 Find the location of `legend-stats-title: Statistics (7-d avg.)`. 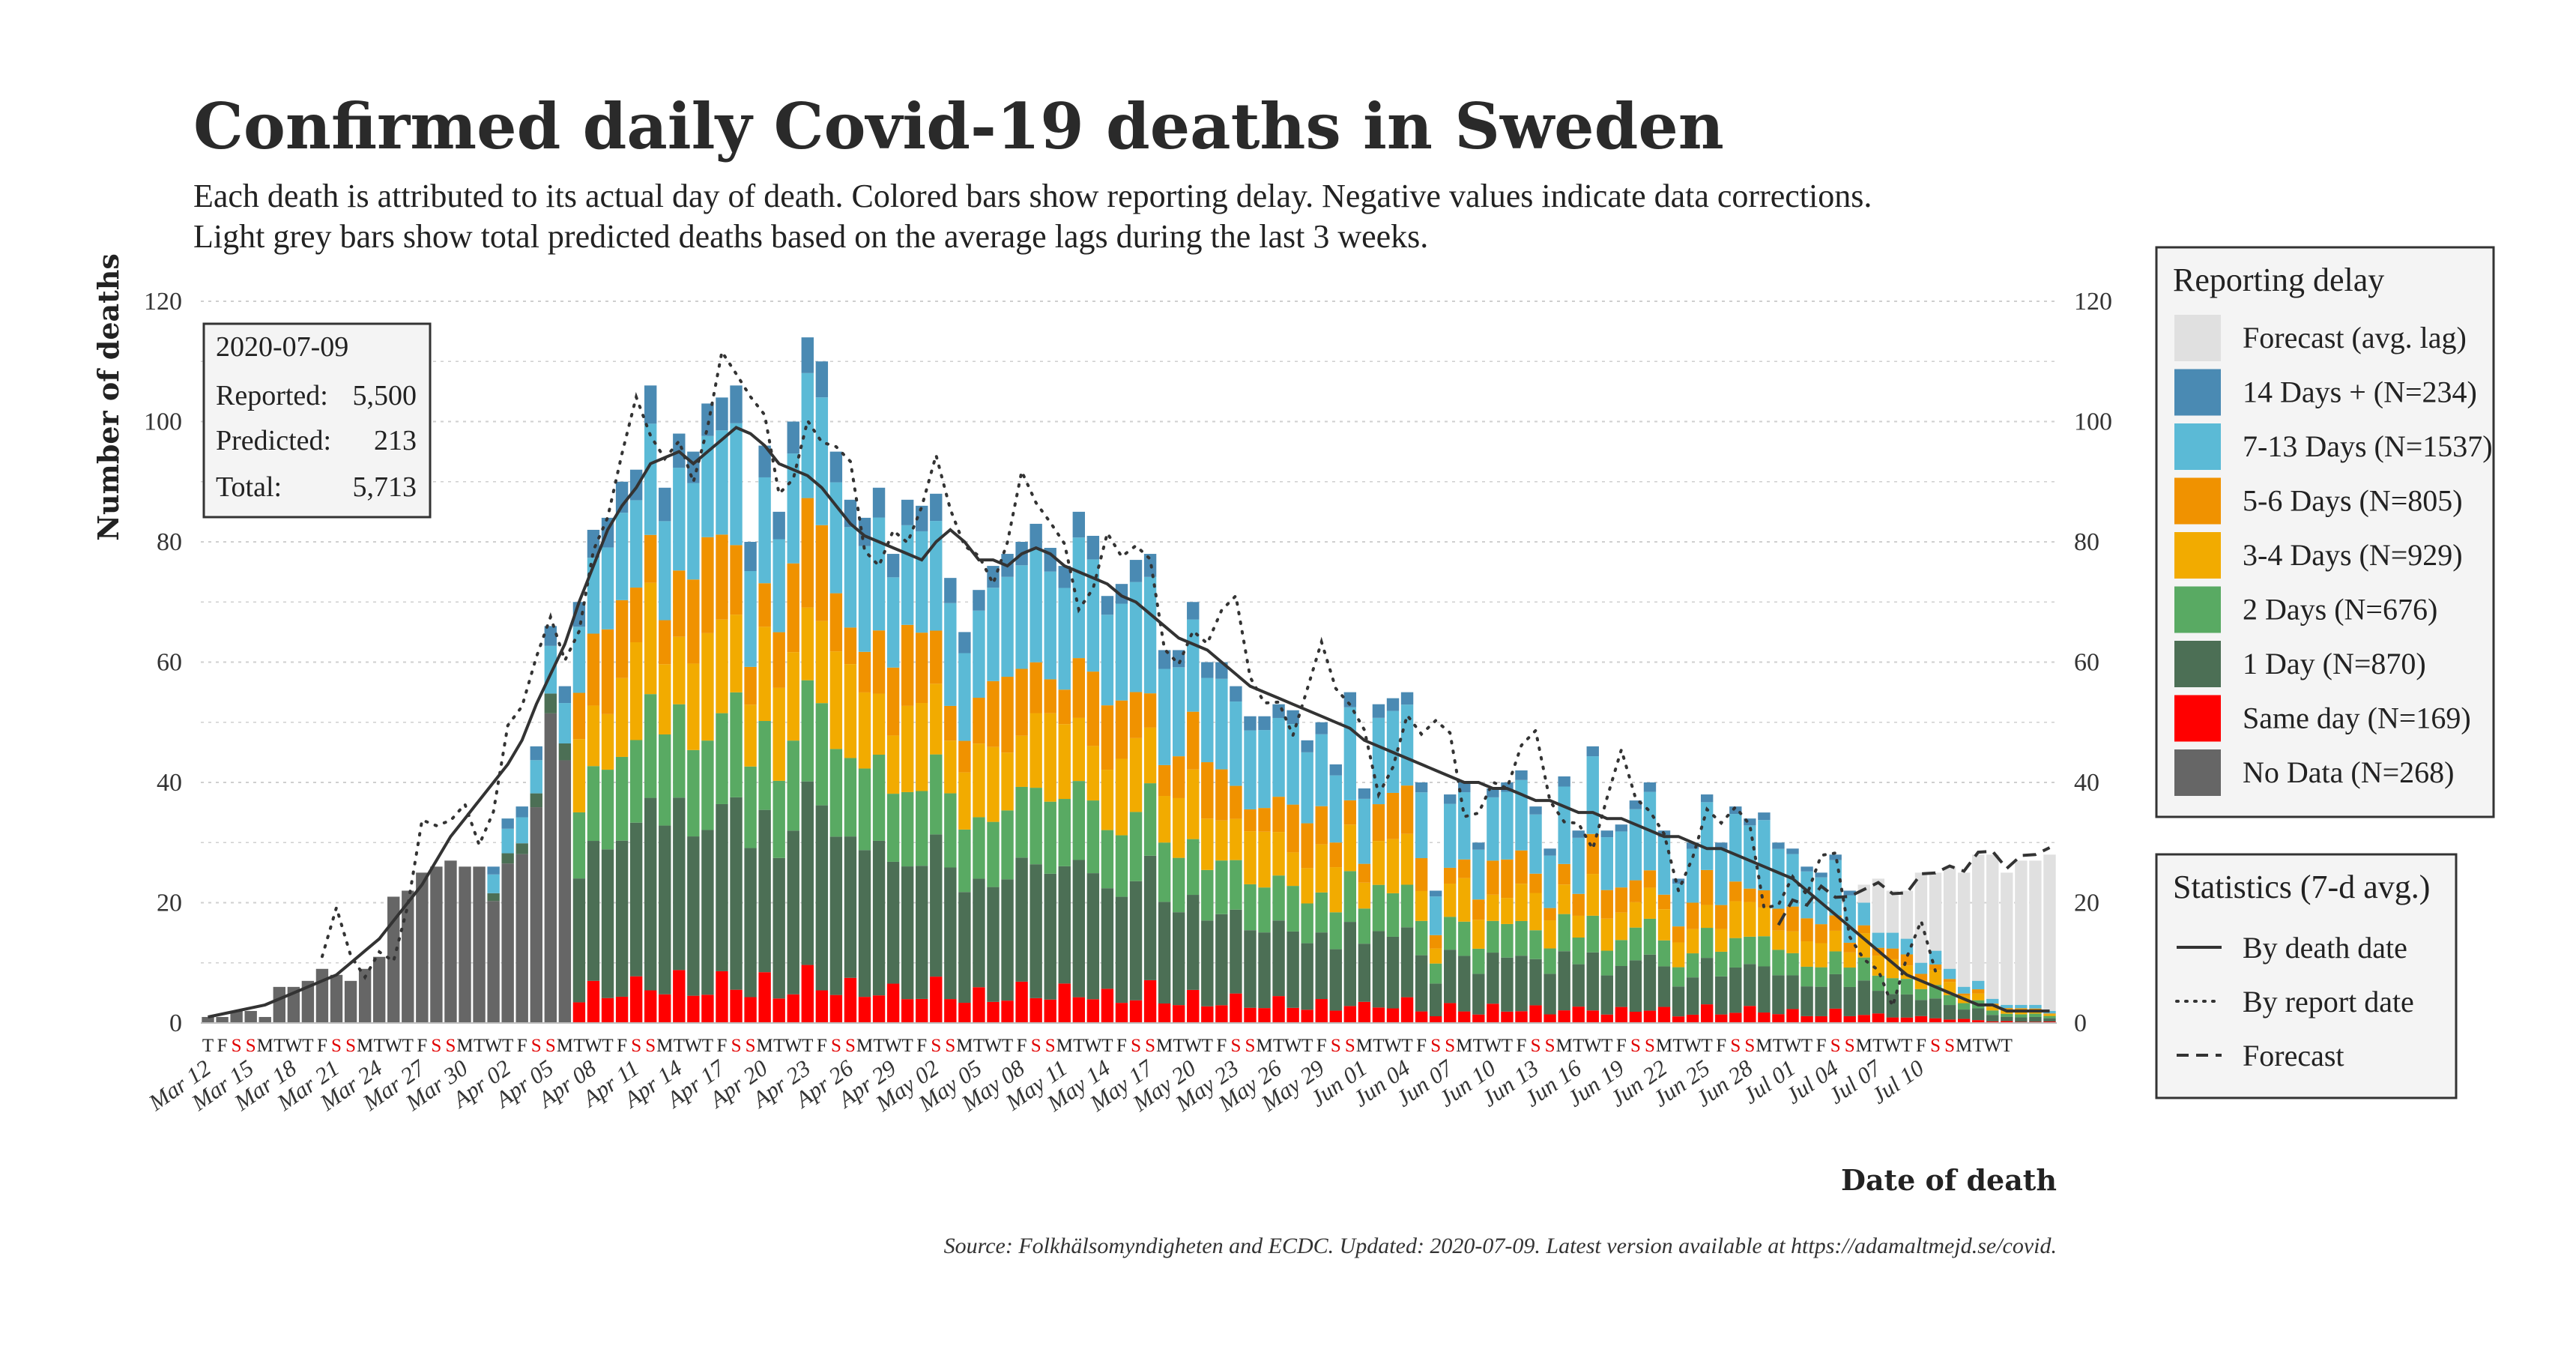

legend-stats-title: Statistics (7-d avg.) is located at coordinates (2301, 887).